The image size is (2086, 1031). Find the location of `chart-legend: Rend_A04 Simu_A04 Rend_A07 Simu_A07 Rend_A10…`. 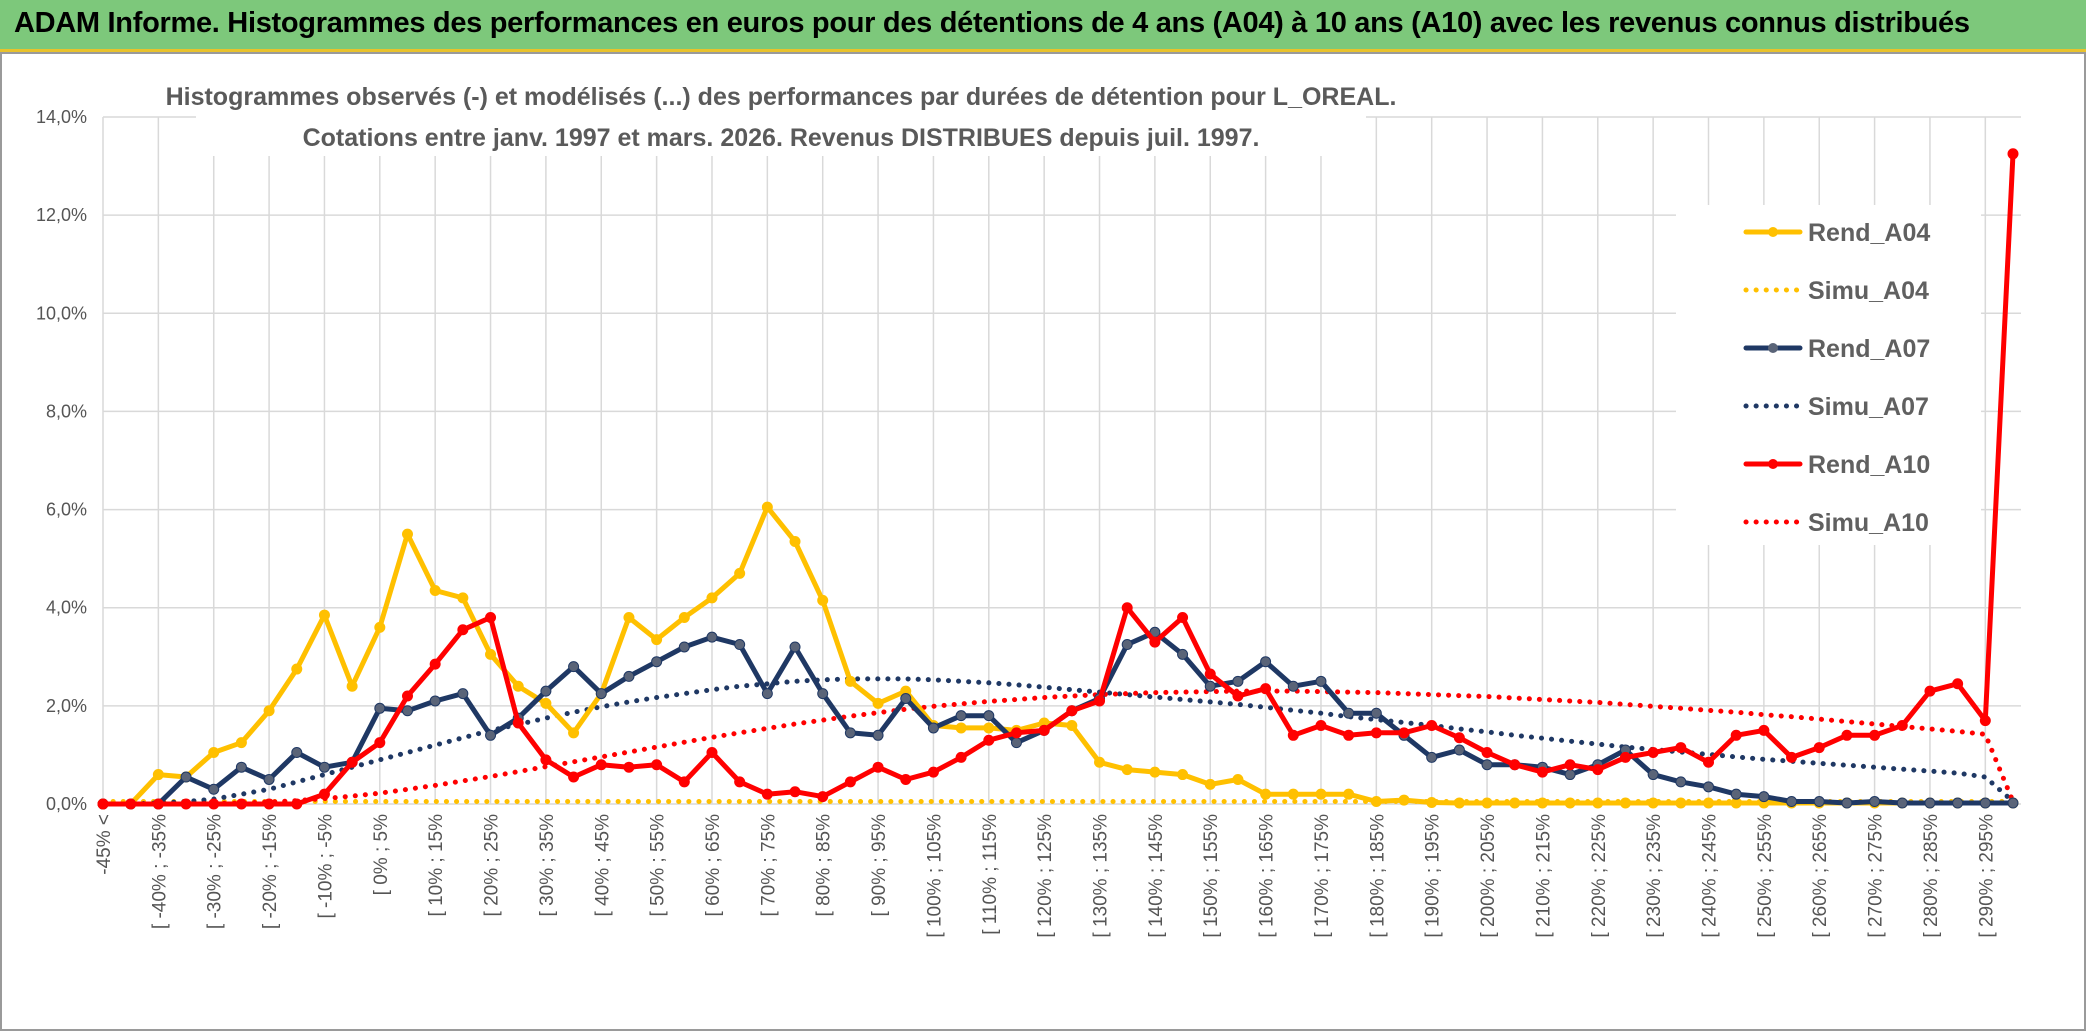

chart-legend: Rend_A04 Simu_A04 Rend_A07 Simu_A07 Rend_A10… is located at coordinates (1828, 375).